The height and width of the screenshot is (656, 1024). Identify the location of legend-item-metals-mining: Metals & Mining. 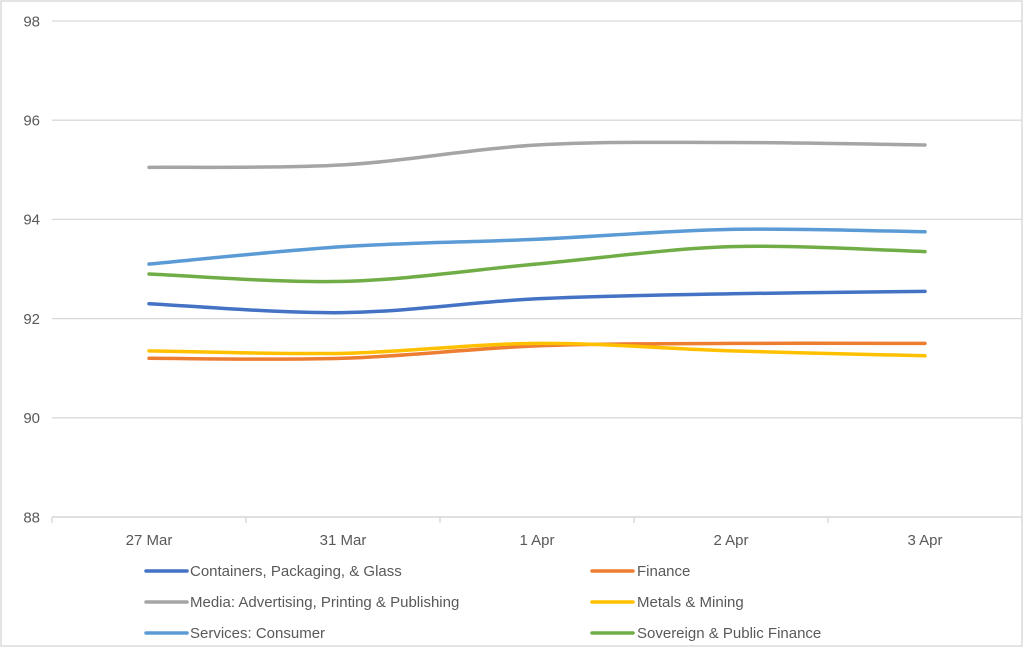
(667, 602).